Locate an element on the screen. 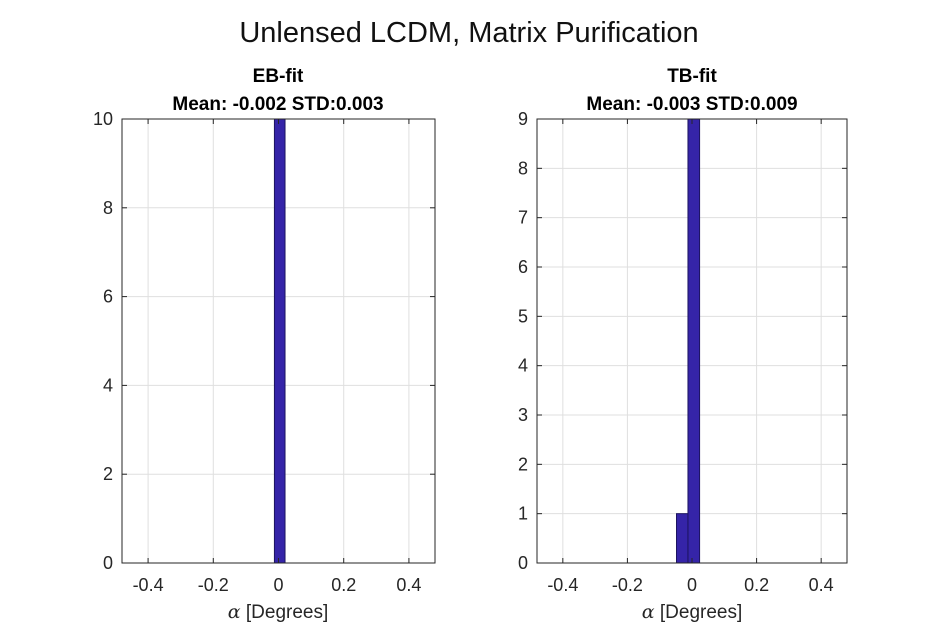  panel-title-line1: TB-fit is located at coordinates (692, 76).